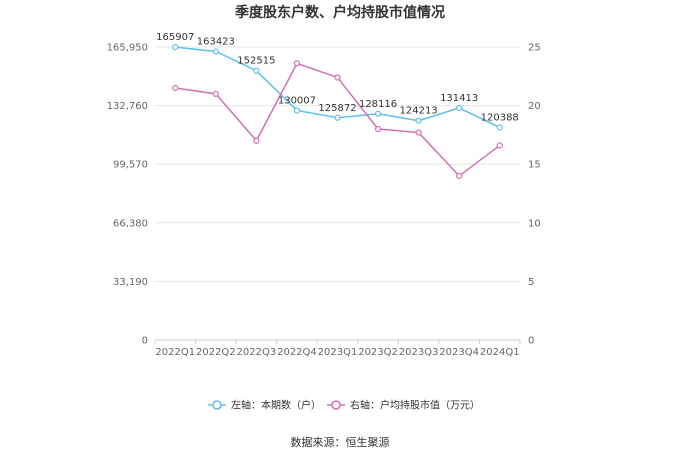  Describe the element at coordinates (216, 352) in the screenshot. I see `x-axis-tick-label: 2022Q2` at that location.